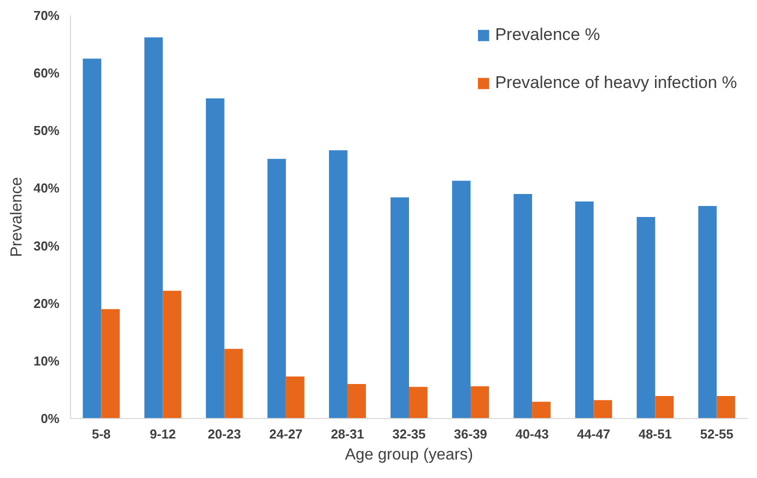 The height and width of the screenshot is (478, 757). Describe the element at coordinates (46, 73) in the screenshot. I see `y-tick-label: 60%` at that location.